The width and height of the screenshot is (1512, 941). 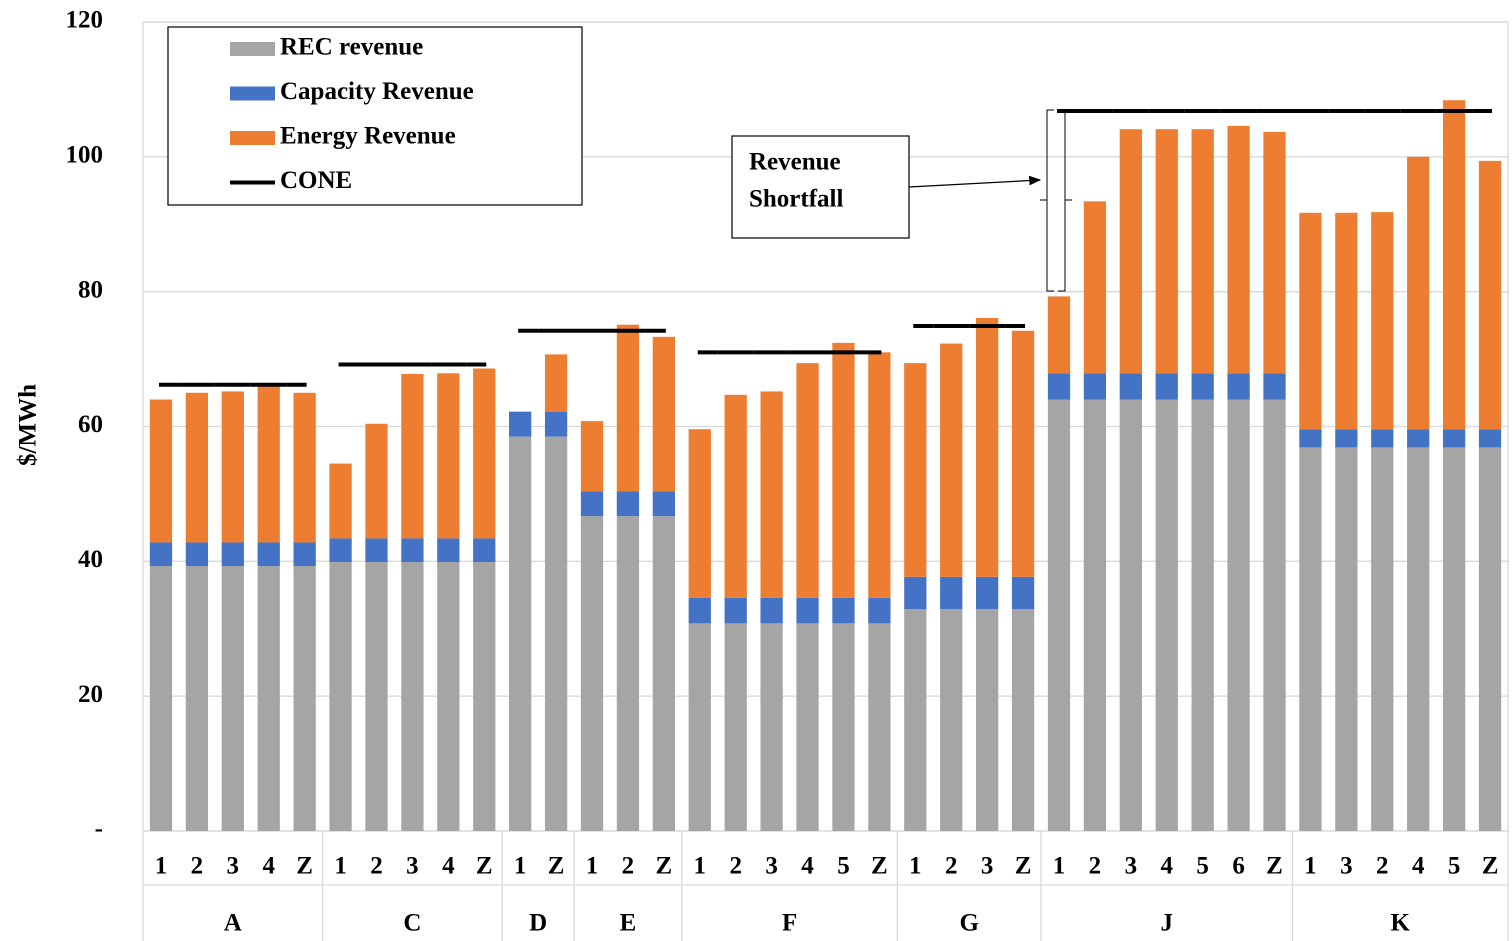 What do you see at coordinates (316, 180) in the screenshot?
I see `legend-label: CONE` at bounding box center [316, 180].